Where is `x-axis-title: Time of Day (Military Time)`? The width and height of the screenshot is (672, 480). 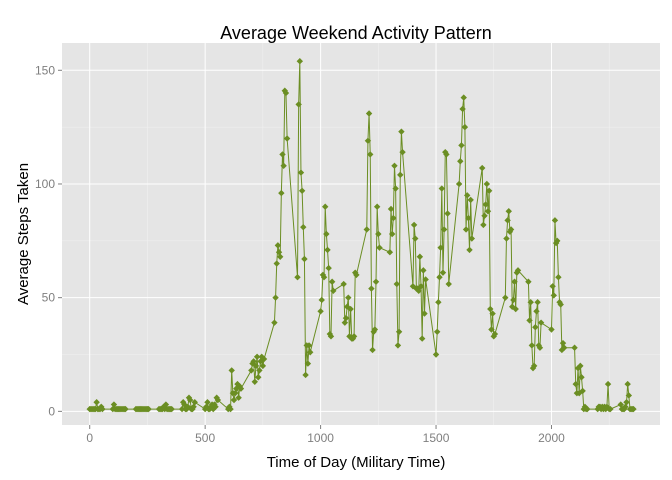
x-axis-title: Time of Day (Military Time) is located at coordinates (356, 462).